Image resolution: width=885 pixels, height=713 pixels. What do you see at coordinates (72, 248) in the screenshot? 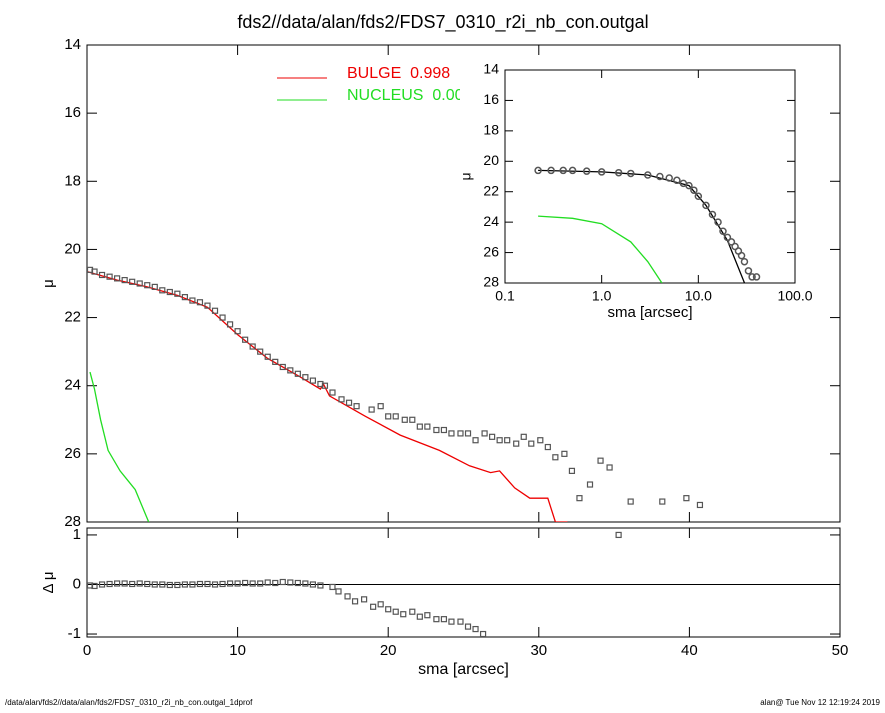
I see `y-tick-label: 20` at bounding box center [72, 248].